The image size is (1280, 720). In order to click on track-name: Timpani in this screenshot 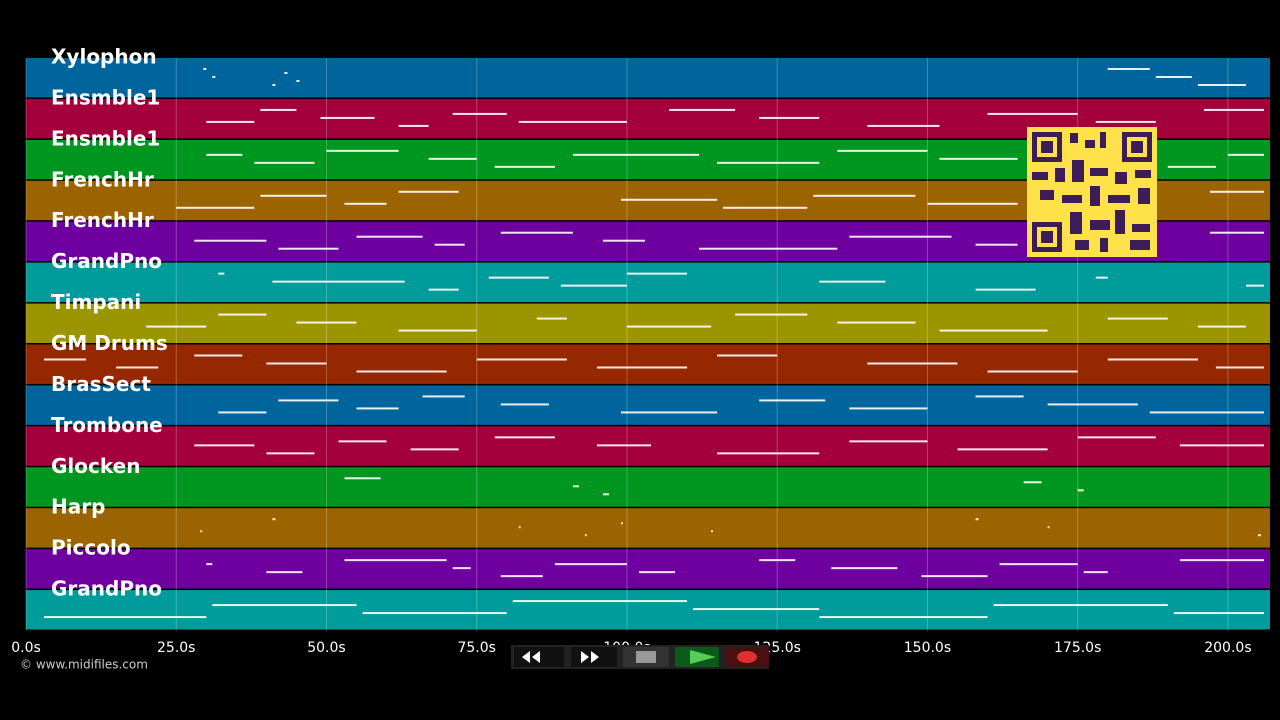, I will do `click(96, 302)`.